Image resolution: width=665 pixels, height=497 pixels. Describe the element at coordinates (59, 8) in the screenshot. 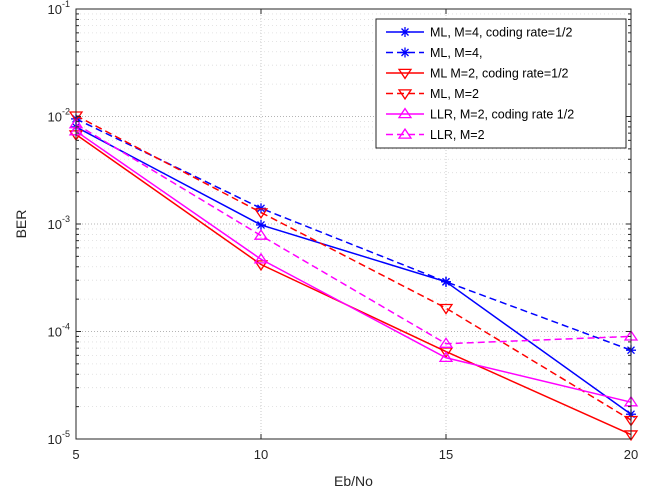

I see `y-tick-label: 10⁻¹` at that location.